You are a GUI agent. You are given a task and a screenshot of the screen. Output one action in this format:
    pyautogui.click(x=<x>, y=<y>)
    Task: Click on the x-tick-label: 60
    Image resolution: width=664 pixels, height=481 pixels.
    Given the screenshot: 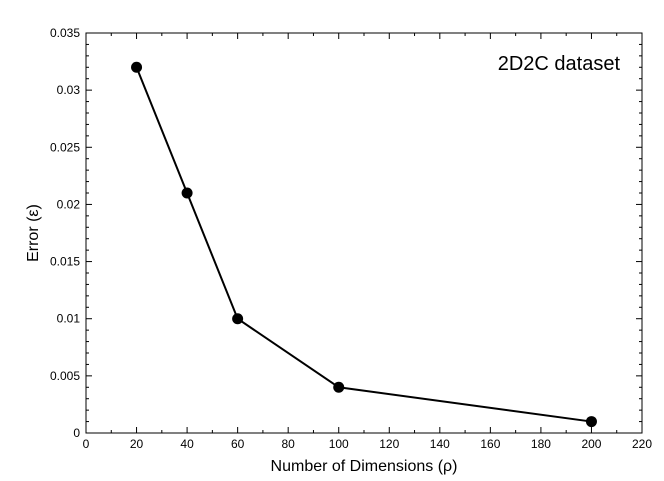 What is the action you would take?
    pyautogui.click(x=238, y=444)
    